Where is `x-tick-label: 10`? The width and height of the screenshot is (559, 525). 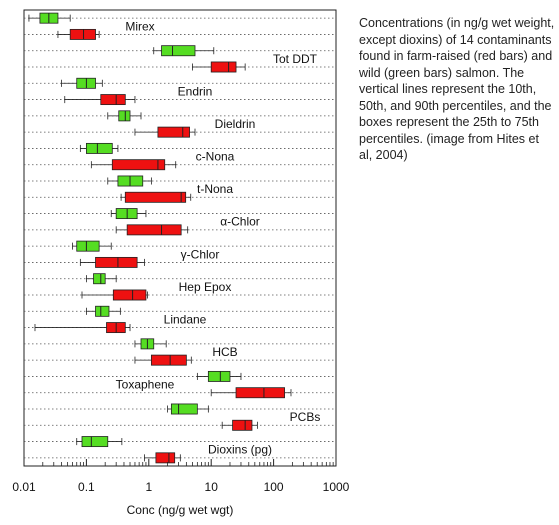 x-tick-label: 10 is located at coordinates (212, 487).